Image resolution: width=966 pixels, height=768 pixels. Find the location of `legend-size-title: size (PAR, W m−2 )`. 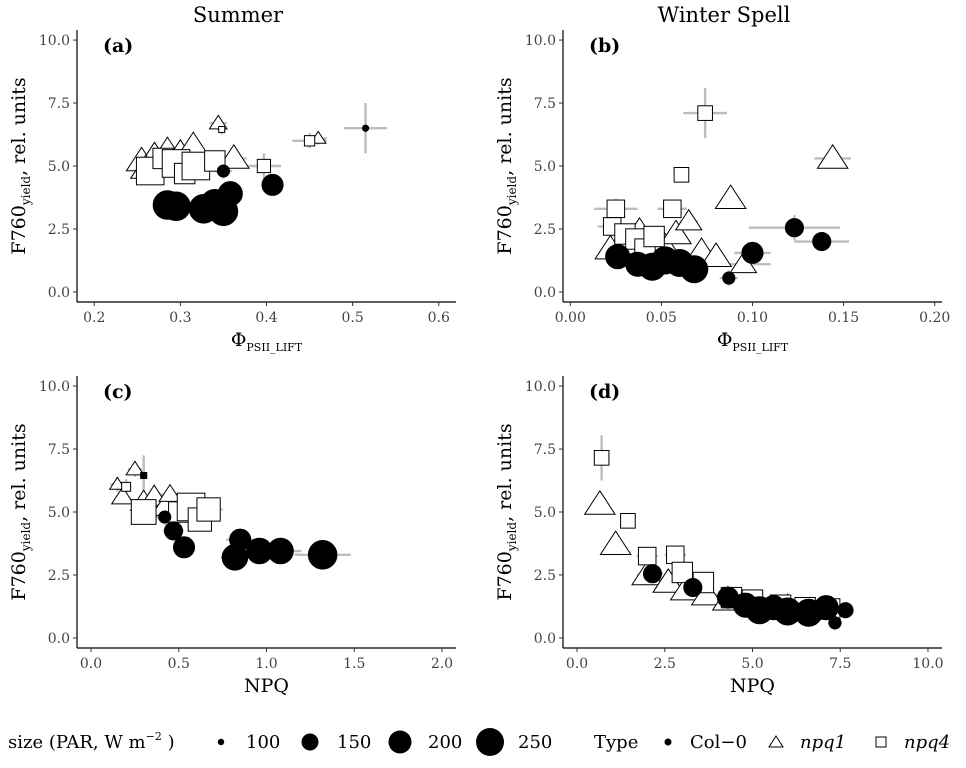

legend-size-title: size (PAR, W m−2 ) is located at coordinates (91, 741).